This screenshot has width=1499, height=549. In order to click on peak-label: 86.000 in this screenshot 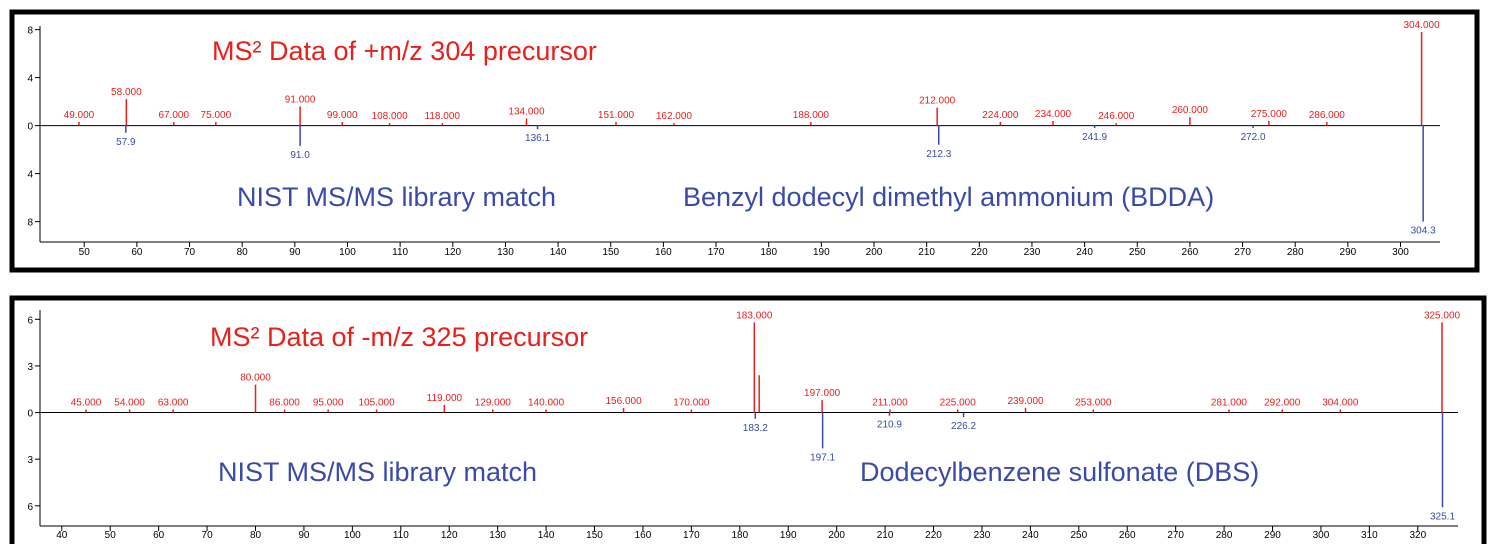, I will do `click(284, 402)`.